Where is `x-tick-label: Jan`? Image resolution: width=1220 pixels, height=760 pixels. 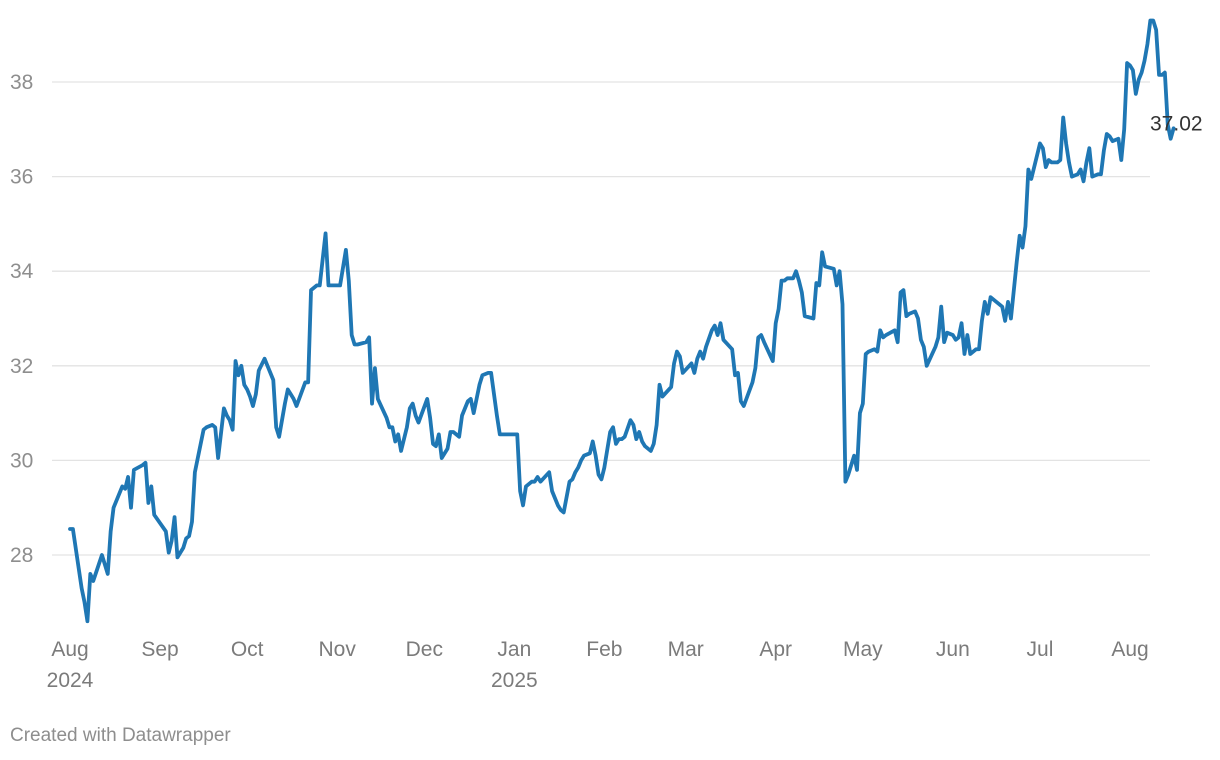
x-tick-label: Jan is located at coordinates (514, 649).